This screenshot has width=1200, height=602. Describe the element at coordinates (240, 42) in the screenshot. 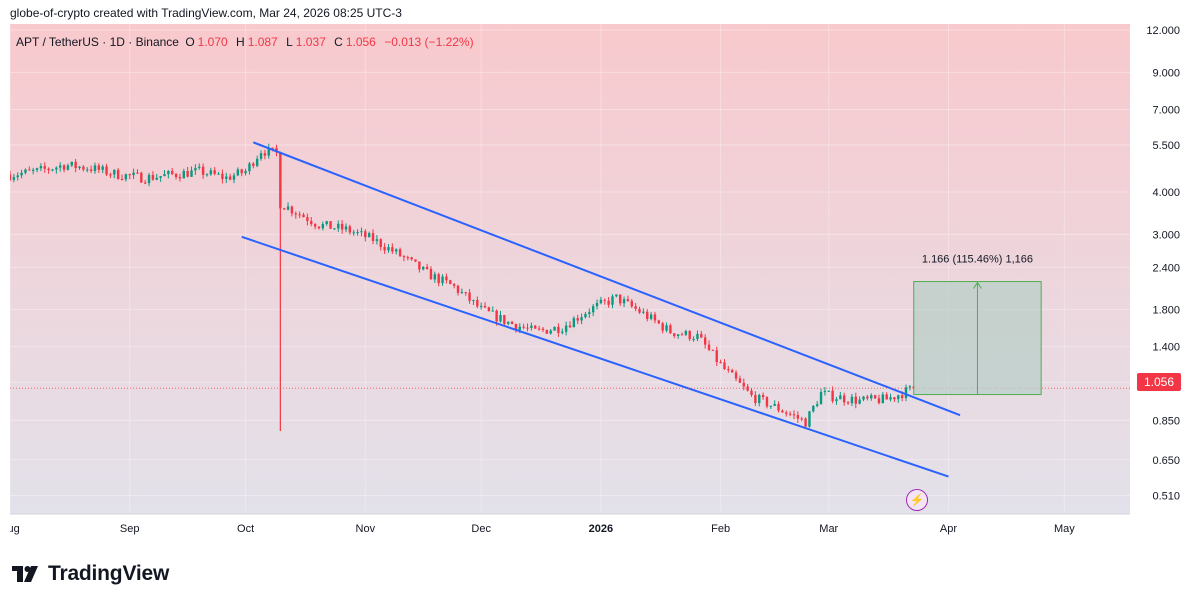

I see `high-label: H` at that location.